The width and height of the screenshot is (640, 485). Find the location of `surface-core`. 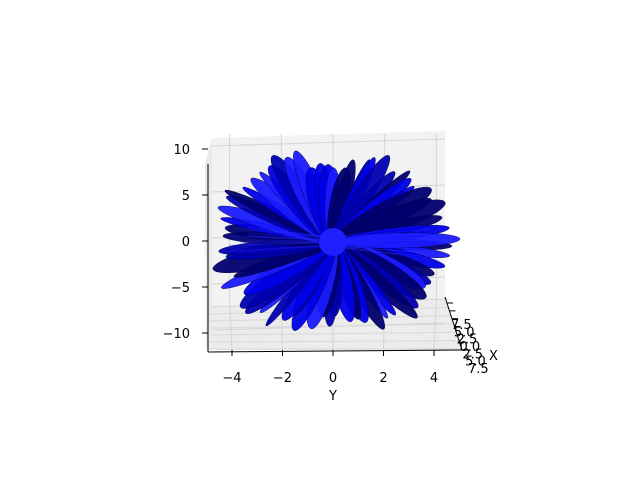

surface-core is located at coordinates (333, 242).